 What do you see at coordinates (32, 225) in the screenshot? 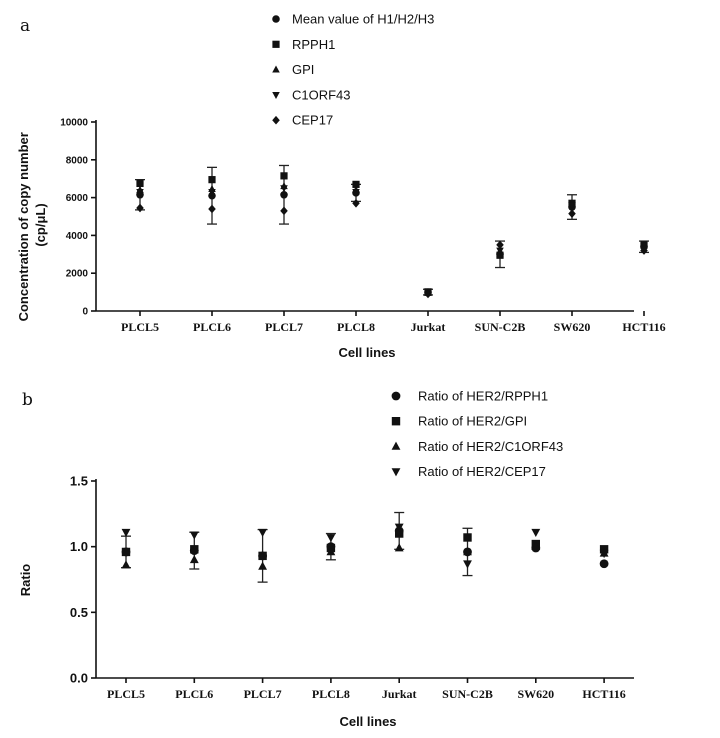
I see `panel-a-y-axis-label: Concentration of copy number (cp/μL)` at bounding box center [32, 225].